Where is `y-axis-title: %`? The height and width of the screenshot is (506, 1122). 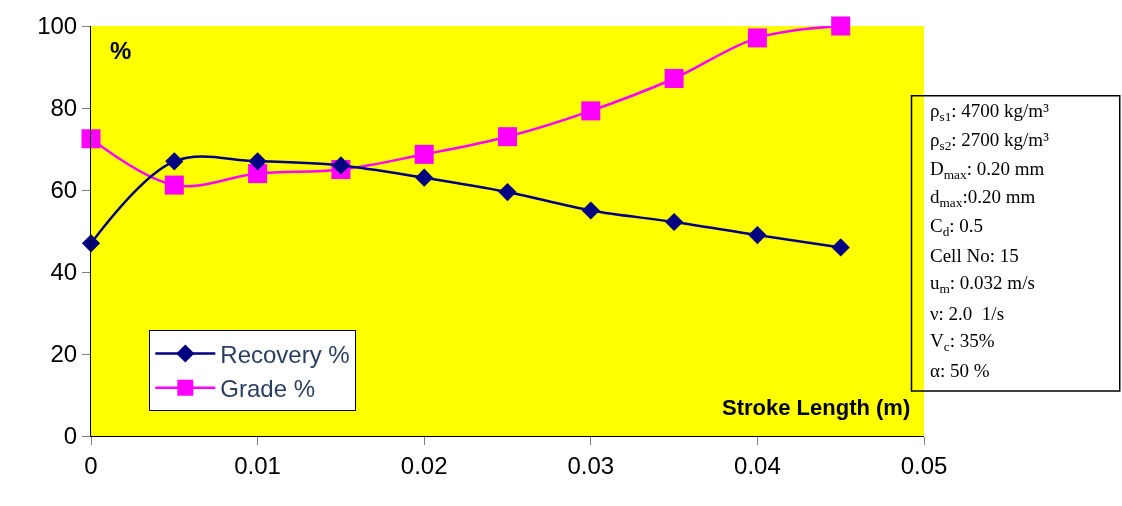
y-axis-title: % is located at coordinates (121, 50).